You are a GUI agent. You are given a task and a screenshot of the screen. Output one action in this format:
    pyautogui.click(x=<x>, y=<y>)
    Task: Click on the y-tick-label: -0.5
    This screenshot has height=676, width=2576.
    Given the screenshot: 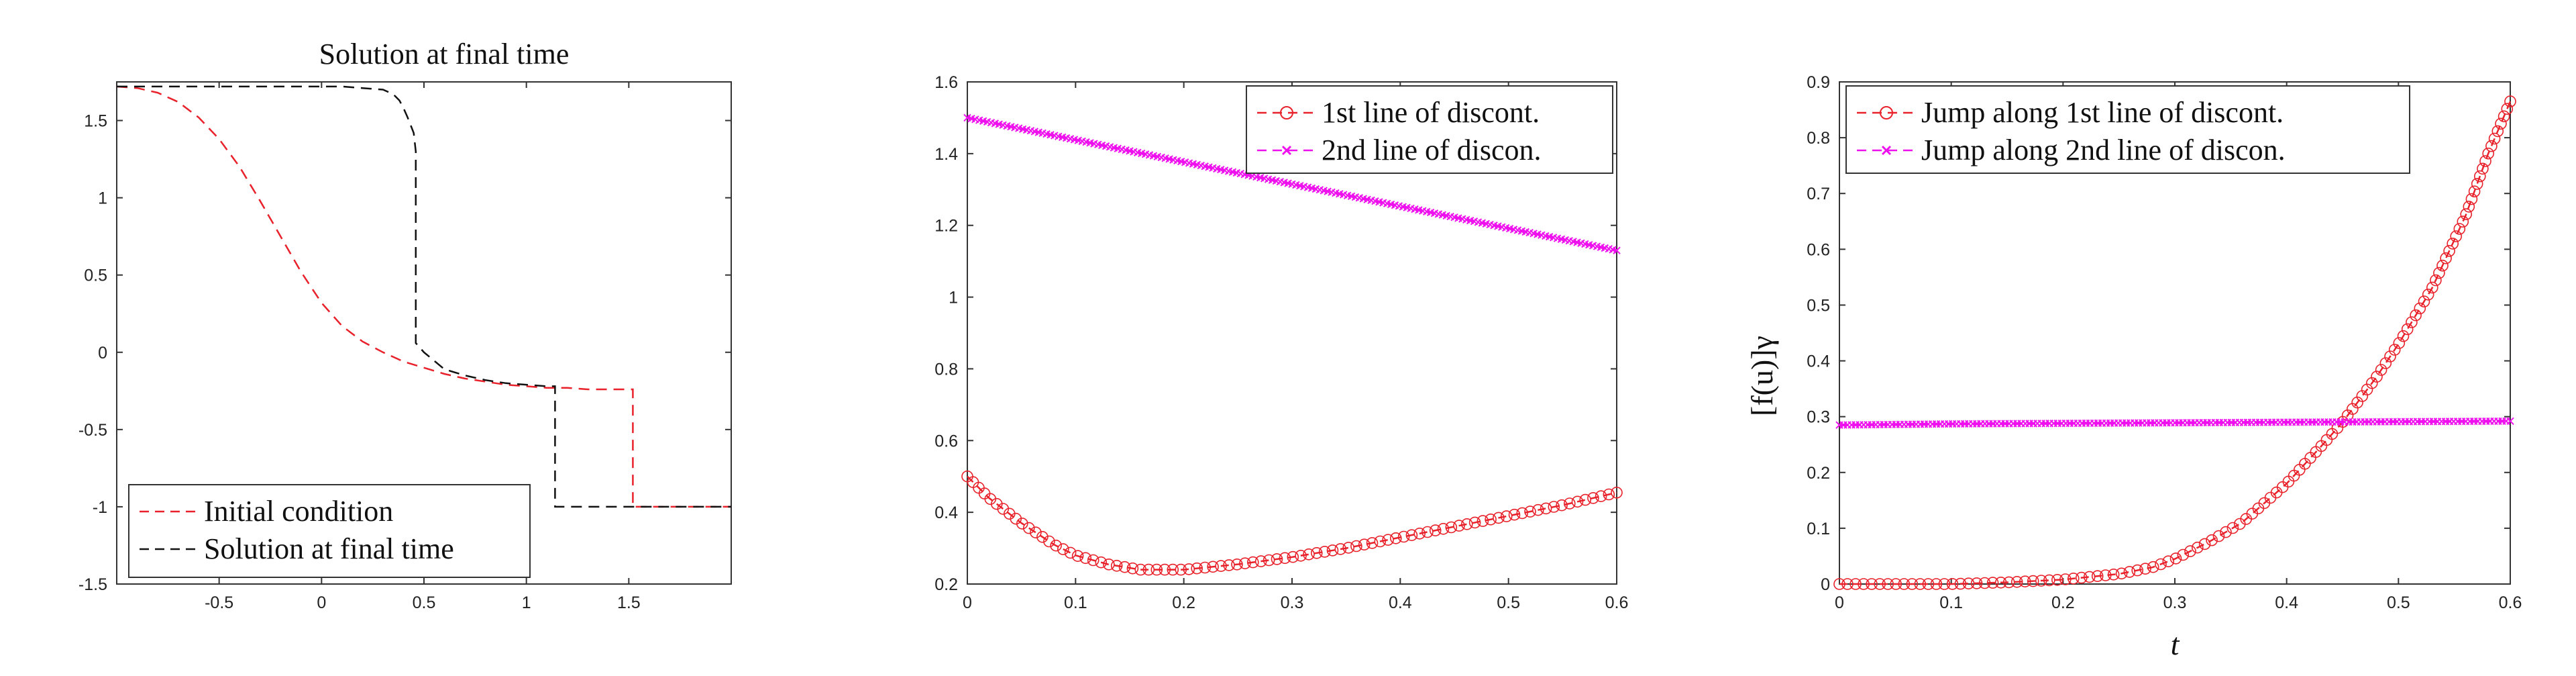 What is the action you would take?
    pyautogui.click(x=92, y=430)
    